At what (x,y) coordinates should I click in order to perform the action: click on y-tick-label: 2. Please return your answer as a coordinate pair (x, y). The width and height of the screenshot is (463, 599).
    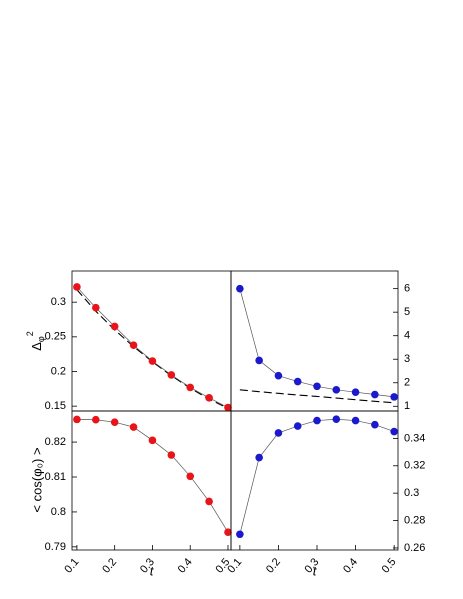
    Looking at the image, I should click on (407, 383).